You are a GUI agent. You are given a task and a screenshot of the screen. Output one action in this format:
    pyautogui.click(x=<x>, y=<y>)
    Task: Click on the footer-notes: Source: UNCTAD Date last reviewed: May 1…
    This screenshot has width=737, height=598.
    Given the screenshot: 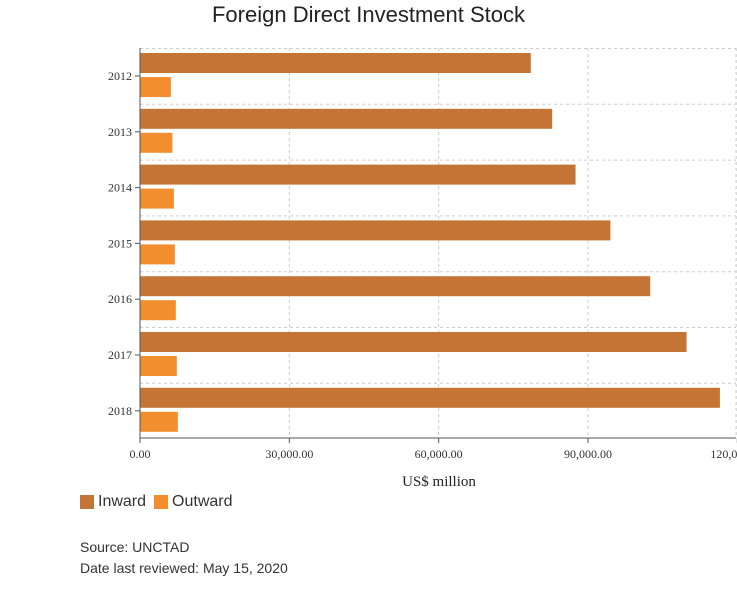 What is the action you would take?
    pyautogui.click(x=184, y=558)
    